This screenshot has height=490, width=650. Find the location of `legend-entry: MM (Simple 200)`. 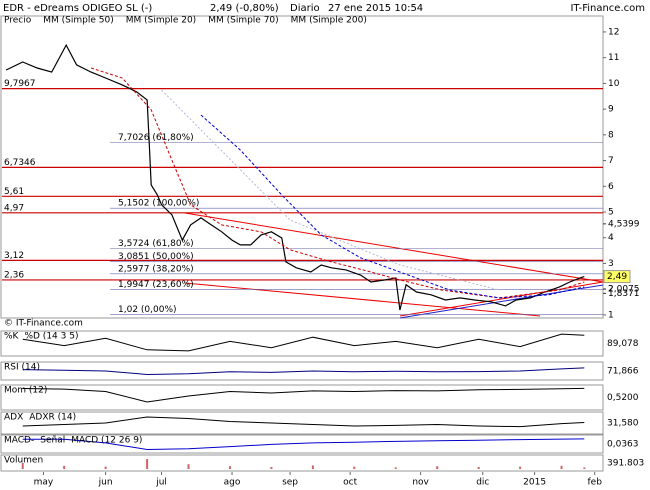

legend-entry: MM (Simple 200) is located at coordinates (329, 21).